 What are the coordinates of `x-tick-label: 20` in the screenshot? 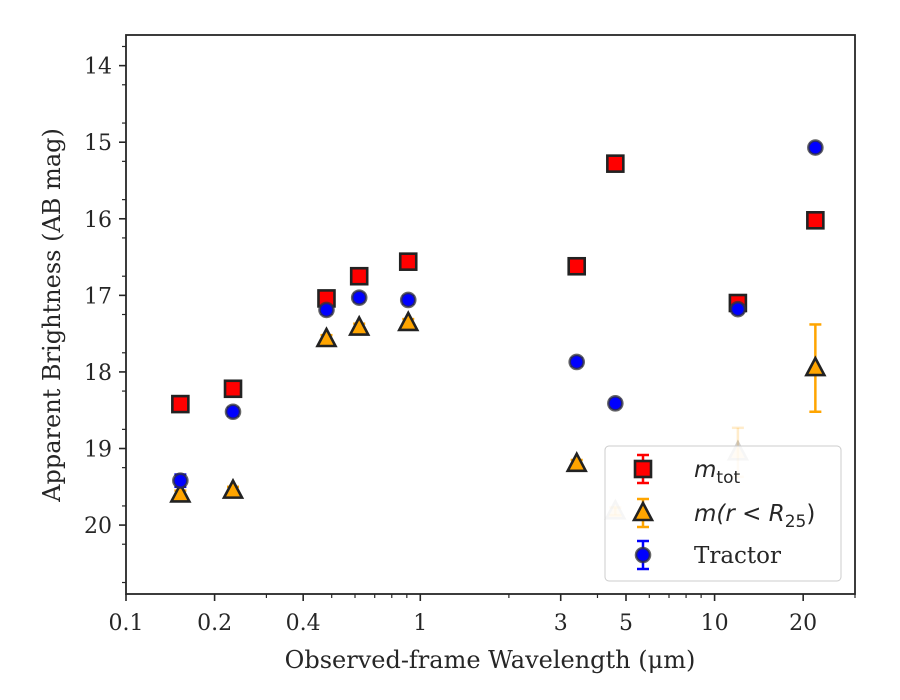 It's located at (803, 623).